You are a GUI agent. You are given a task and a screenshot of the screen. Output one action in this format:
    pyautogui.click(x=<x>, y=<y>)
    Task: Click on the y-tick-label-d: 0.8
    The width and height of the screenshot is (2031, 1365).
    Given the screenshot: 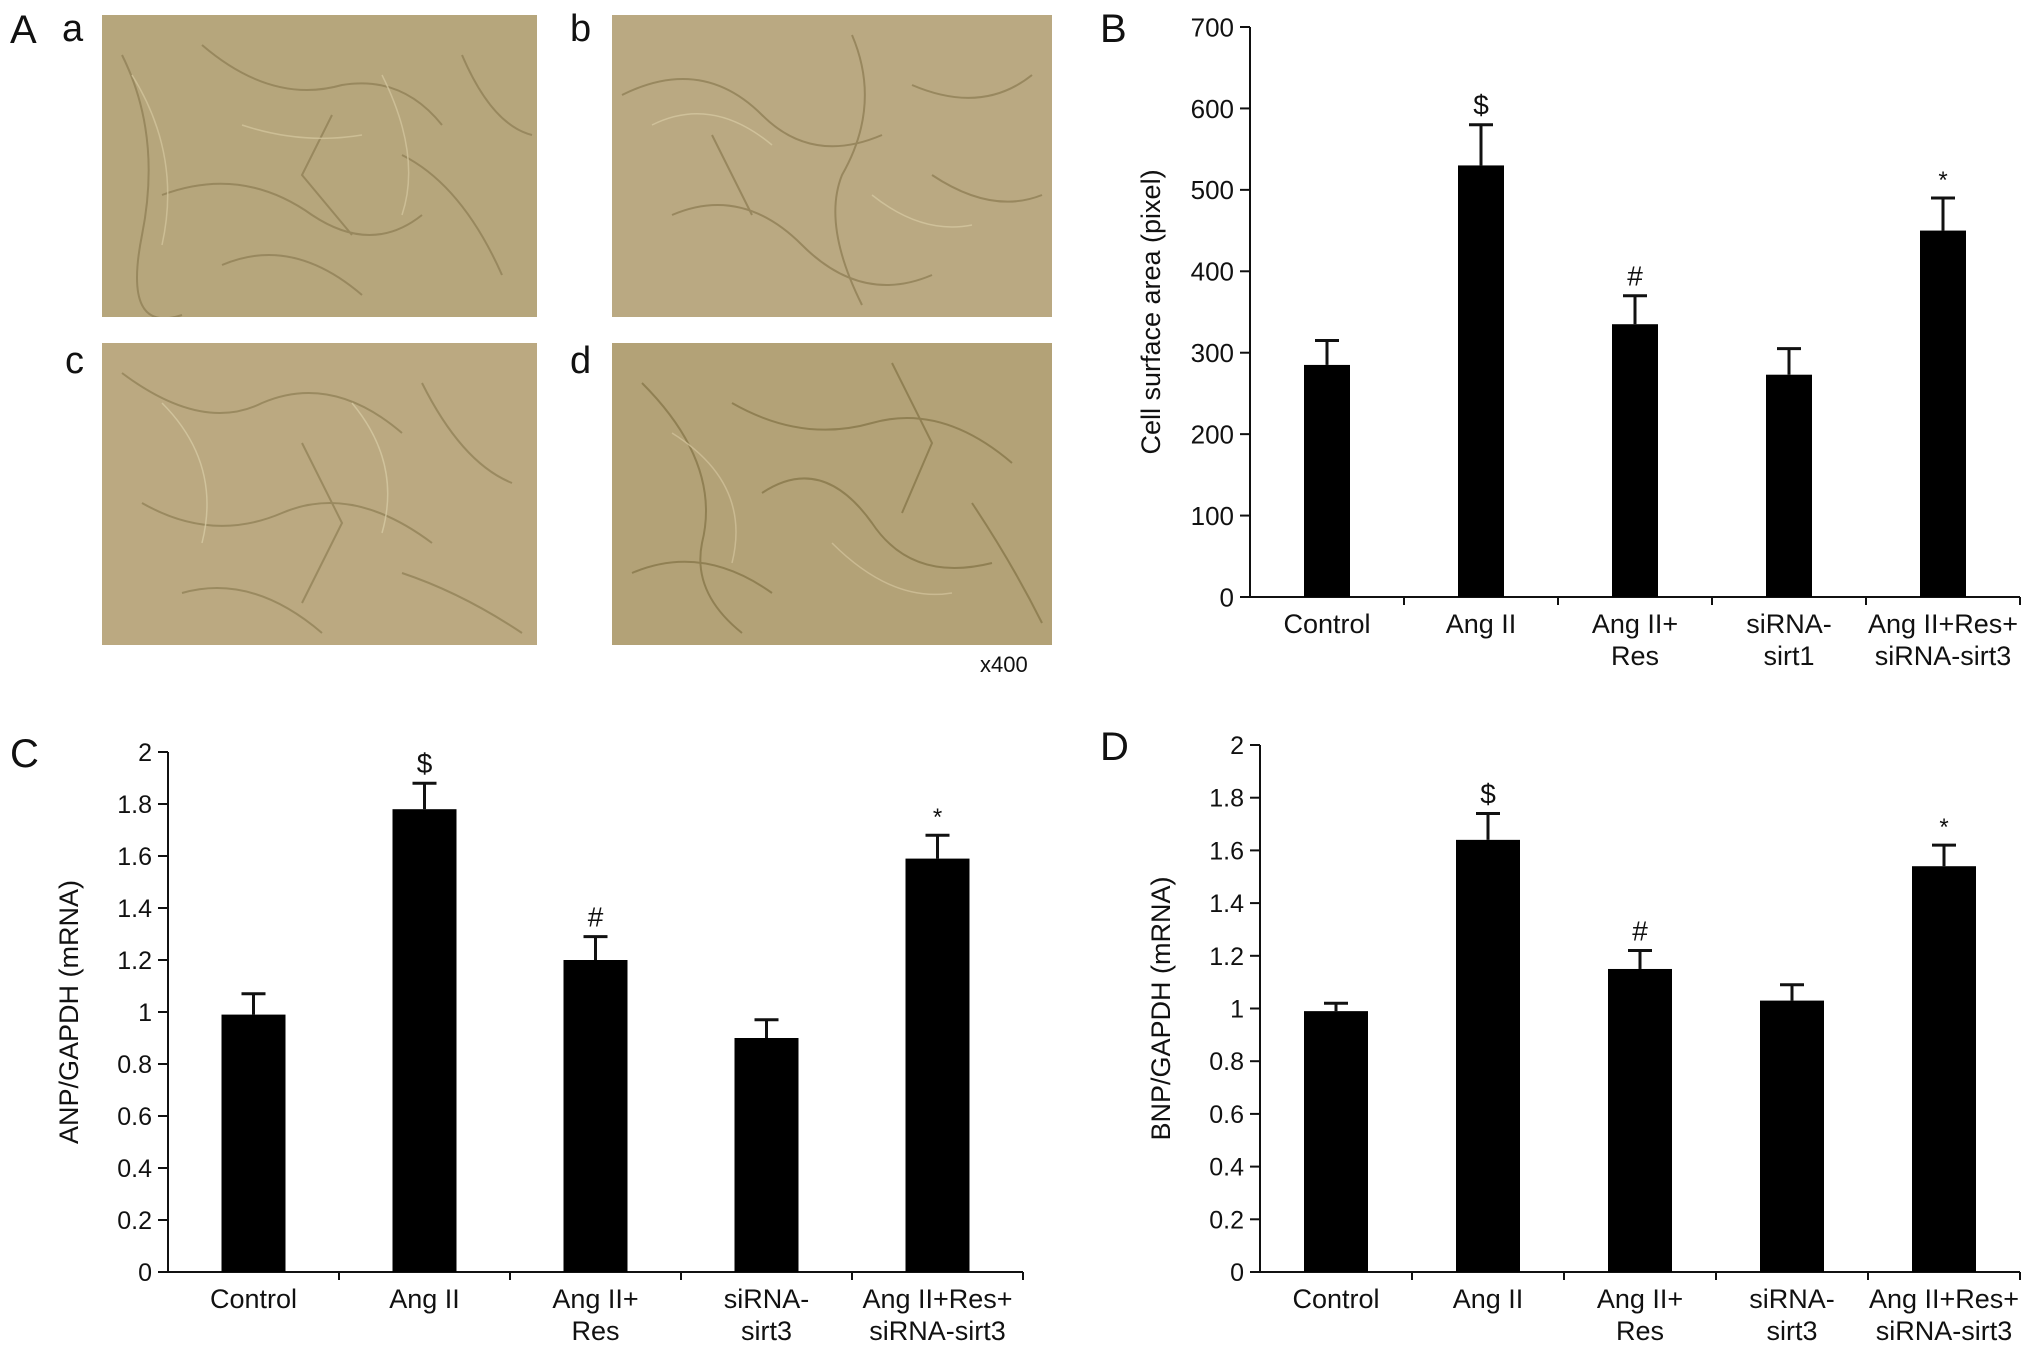 What is the action you would take?
    pyautogui.click(x=1226, y=1062)
    